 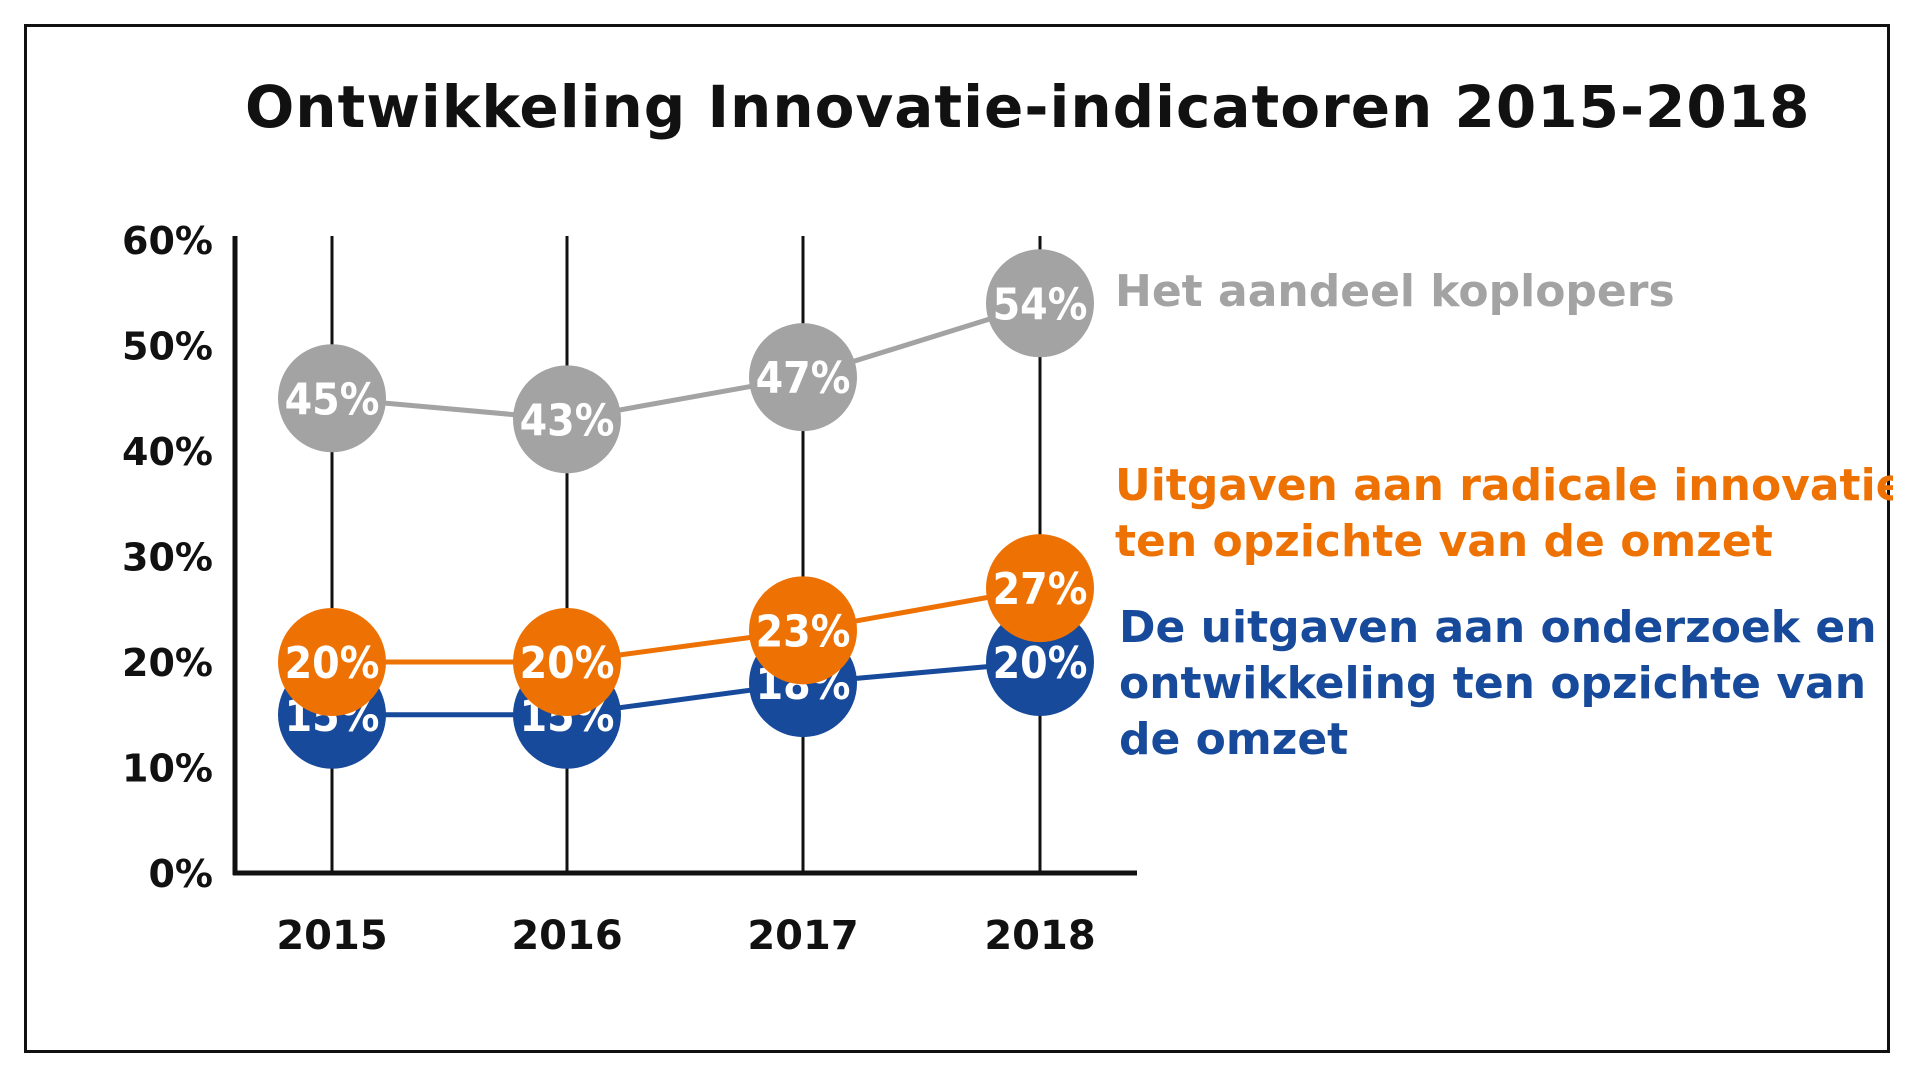 What do you see at coordinates (167, 452) in the screenshot?
I see `y-tick-label: 40%` at bounding box center [167, 452].